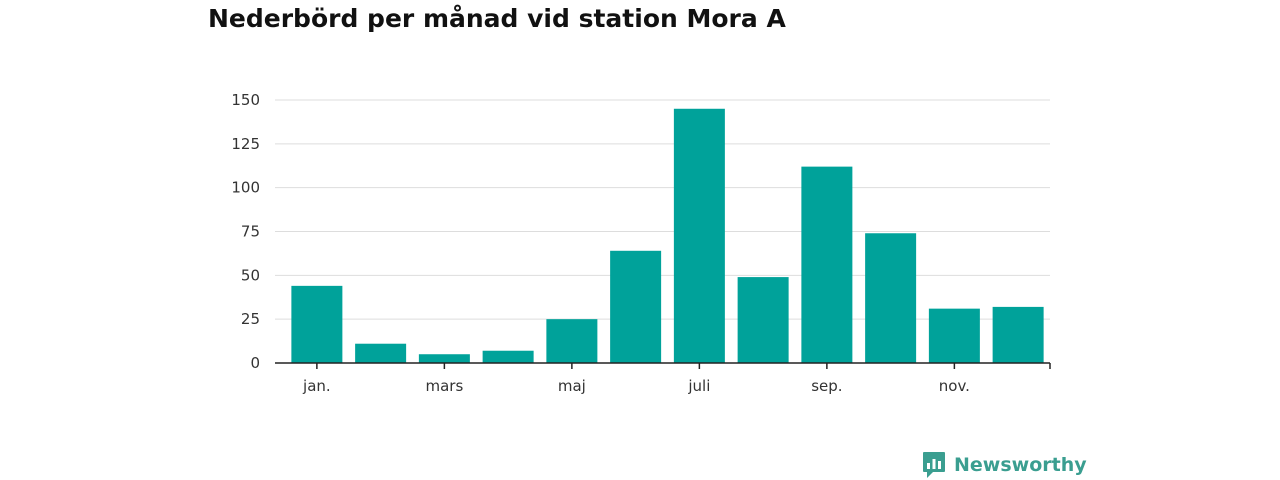 Image resolution: width=1280 pixels, height=480 pixels. I want to click on y-tick-label: 50, so click(250, 275).